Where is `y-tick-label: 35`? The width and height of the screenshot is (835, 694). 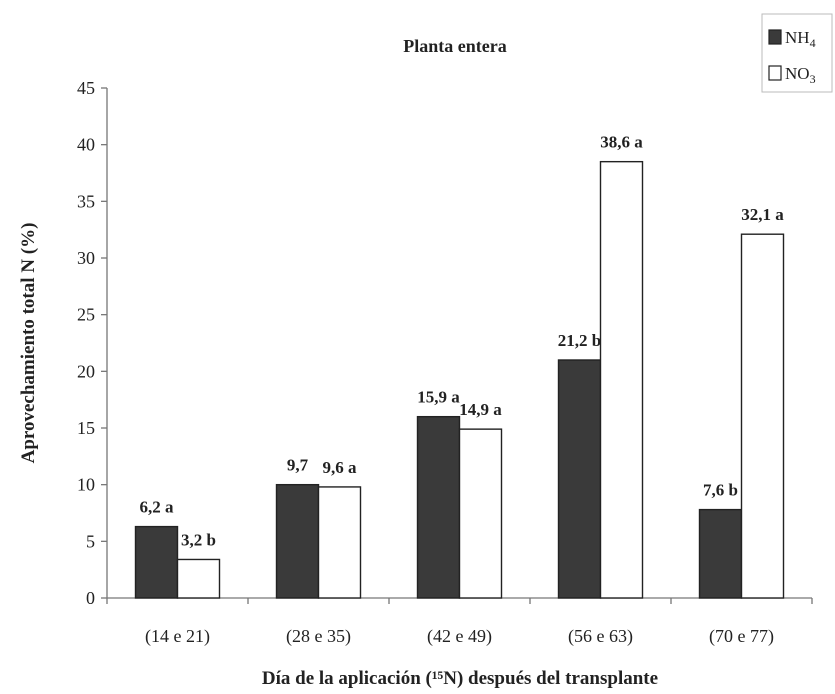 y-tick-label: 35 is located at coordinates (86, 201).